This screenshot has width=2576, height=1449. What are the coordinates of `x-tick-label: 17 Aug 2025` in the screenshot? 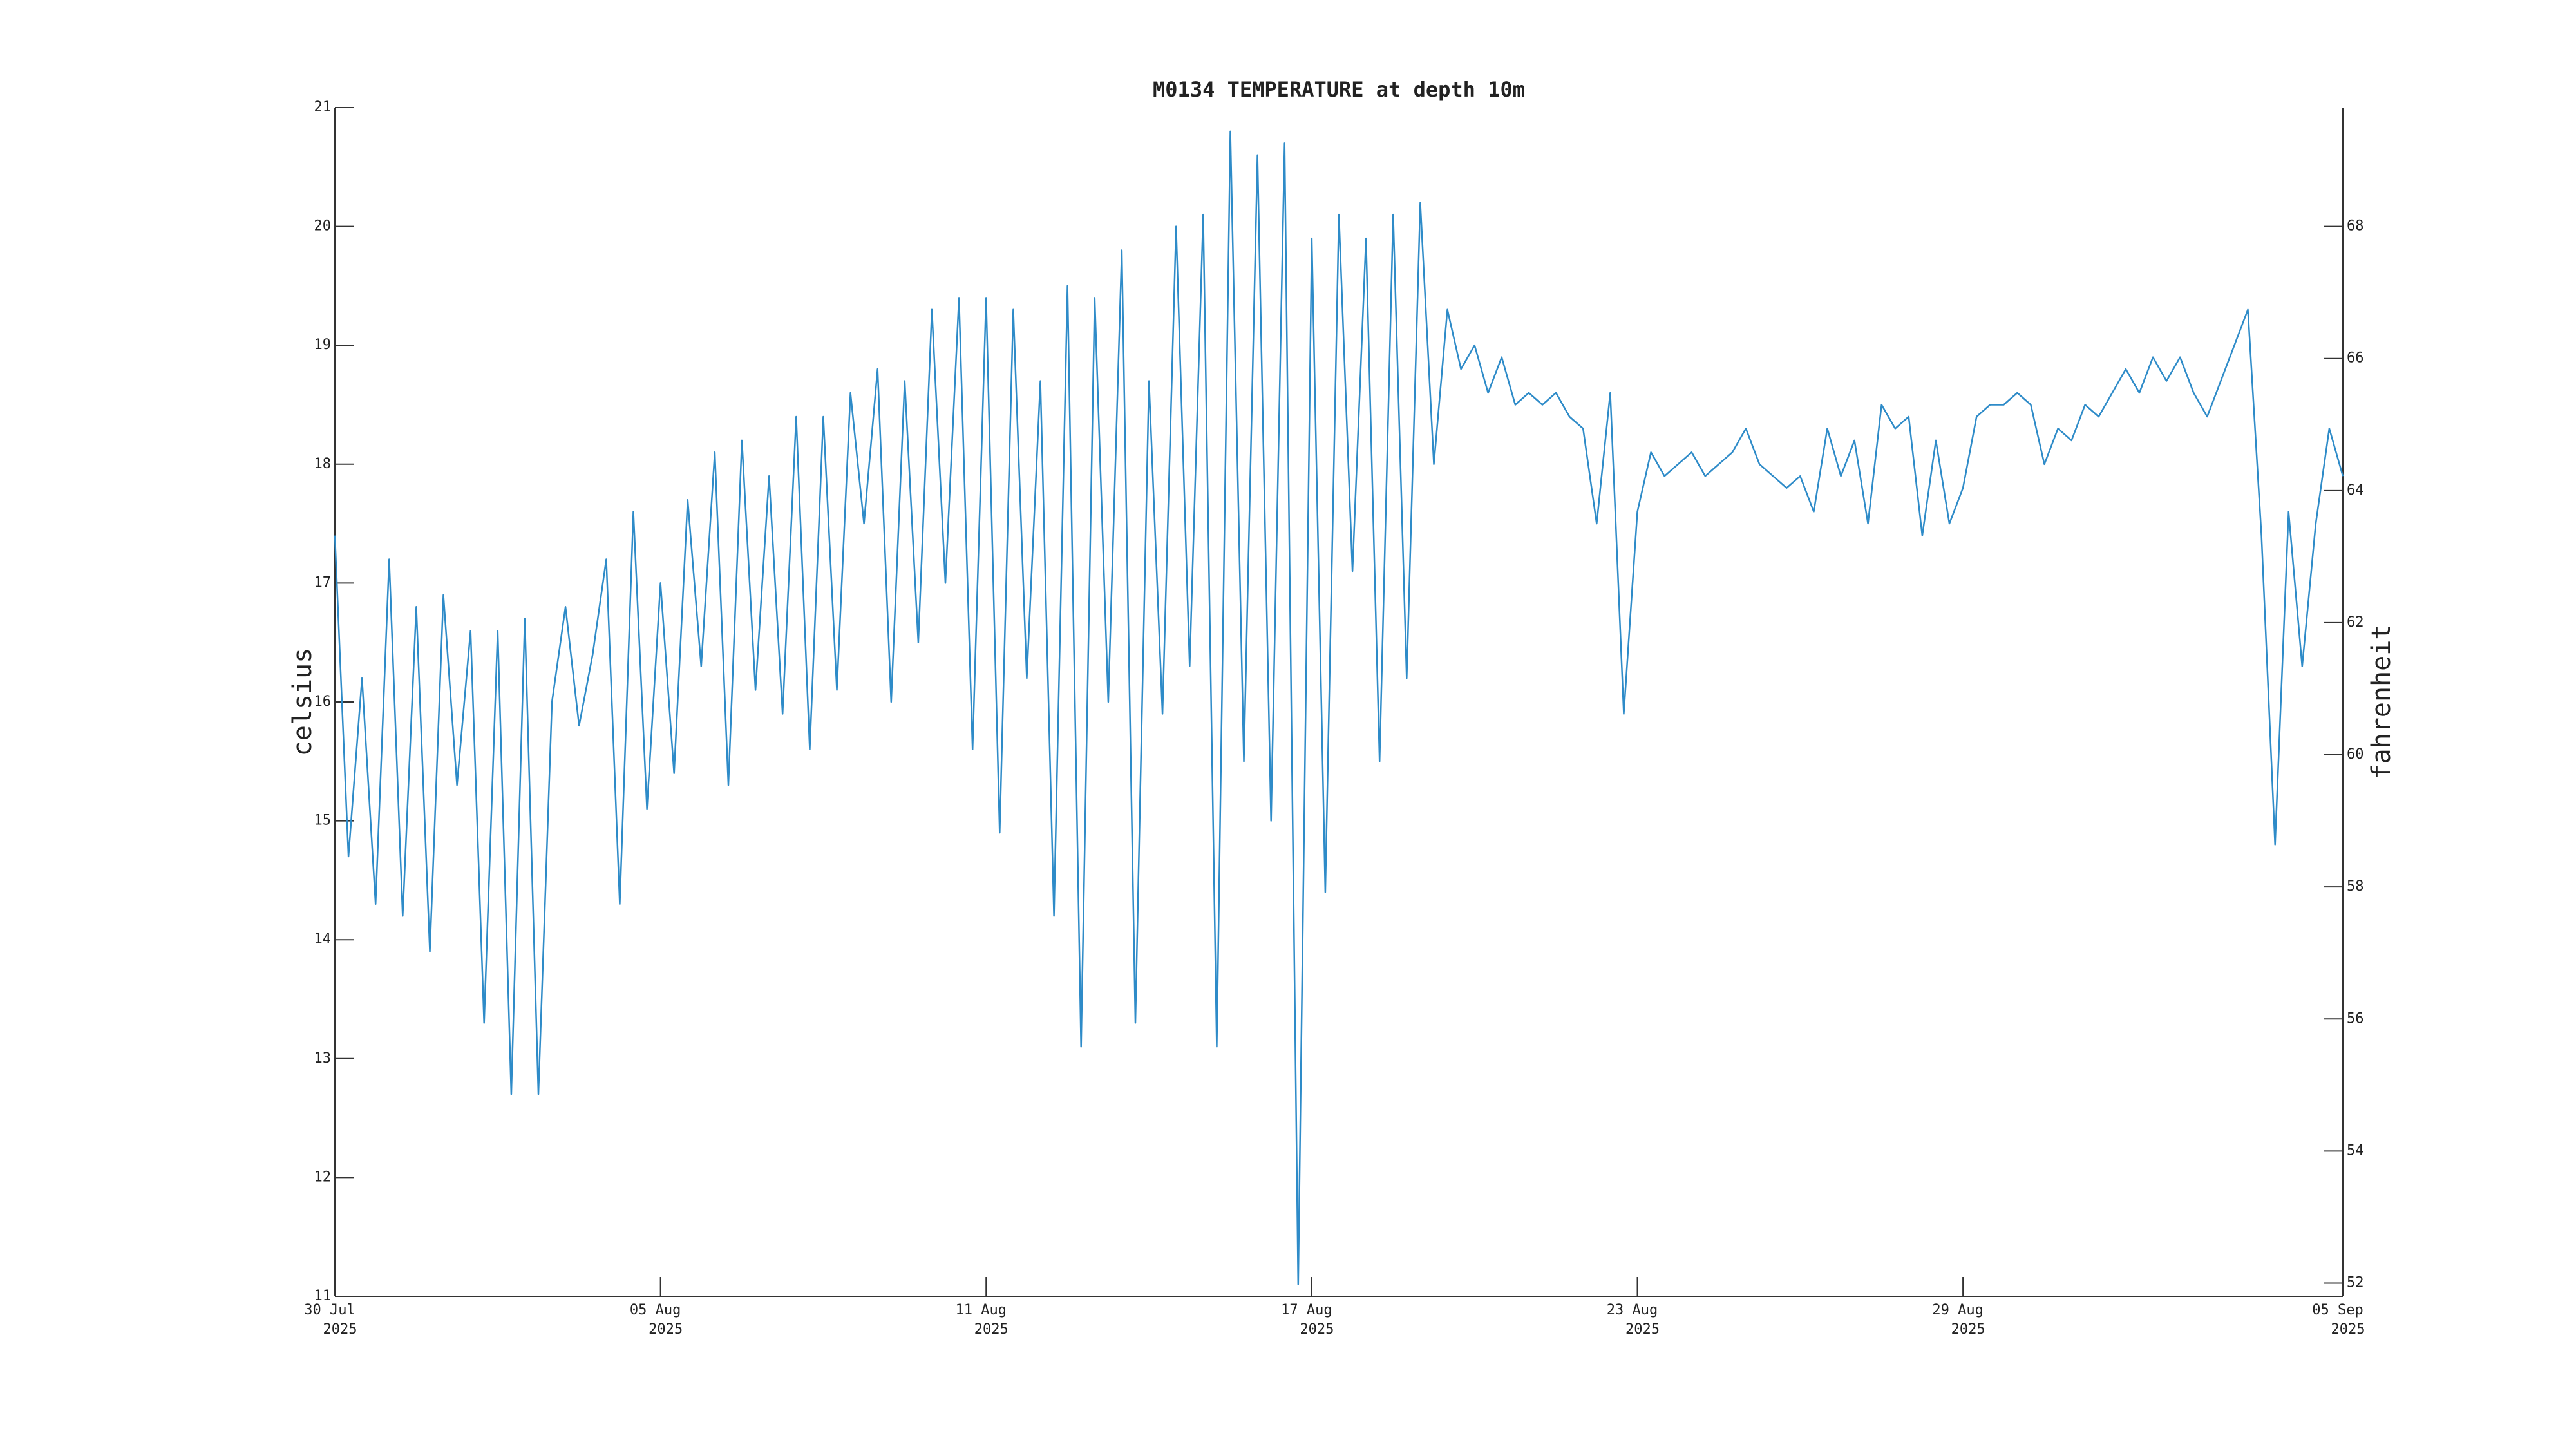 It's located at (1307, 1320).